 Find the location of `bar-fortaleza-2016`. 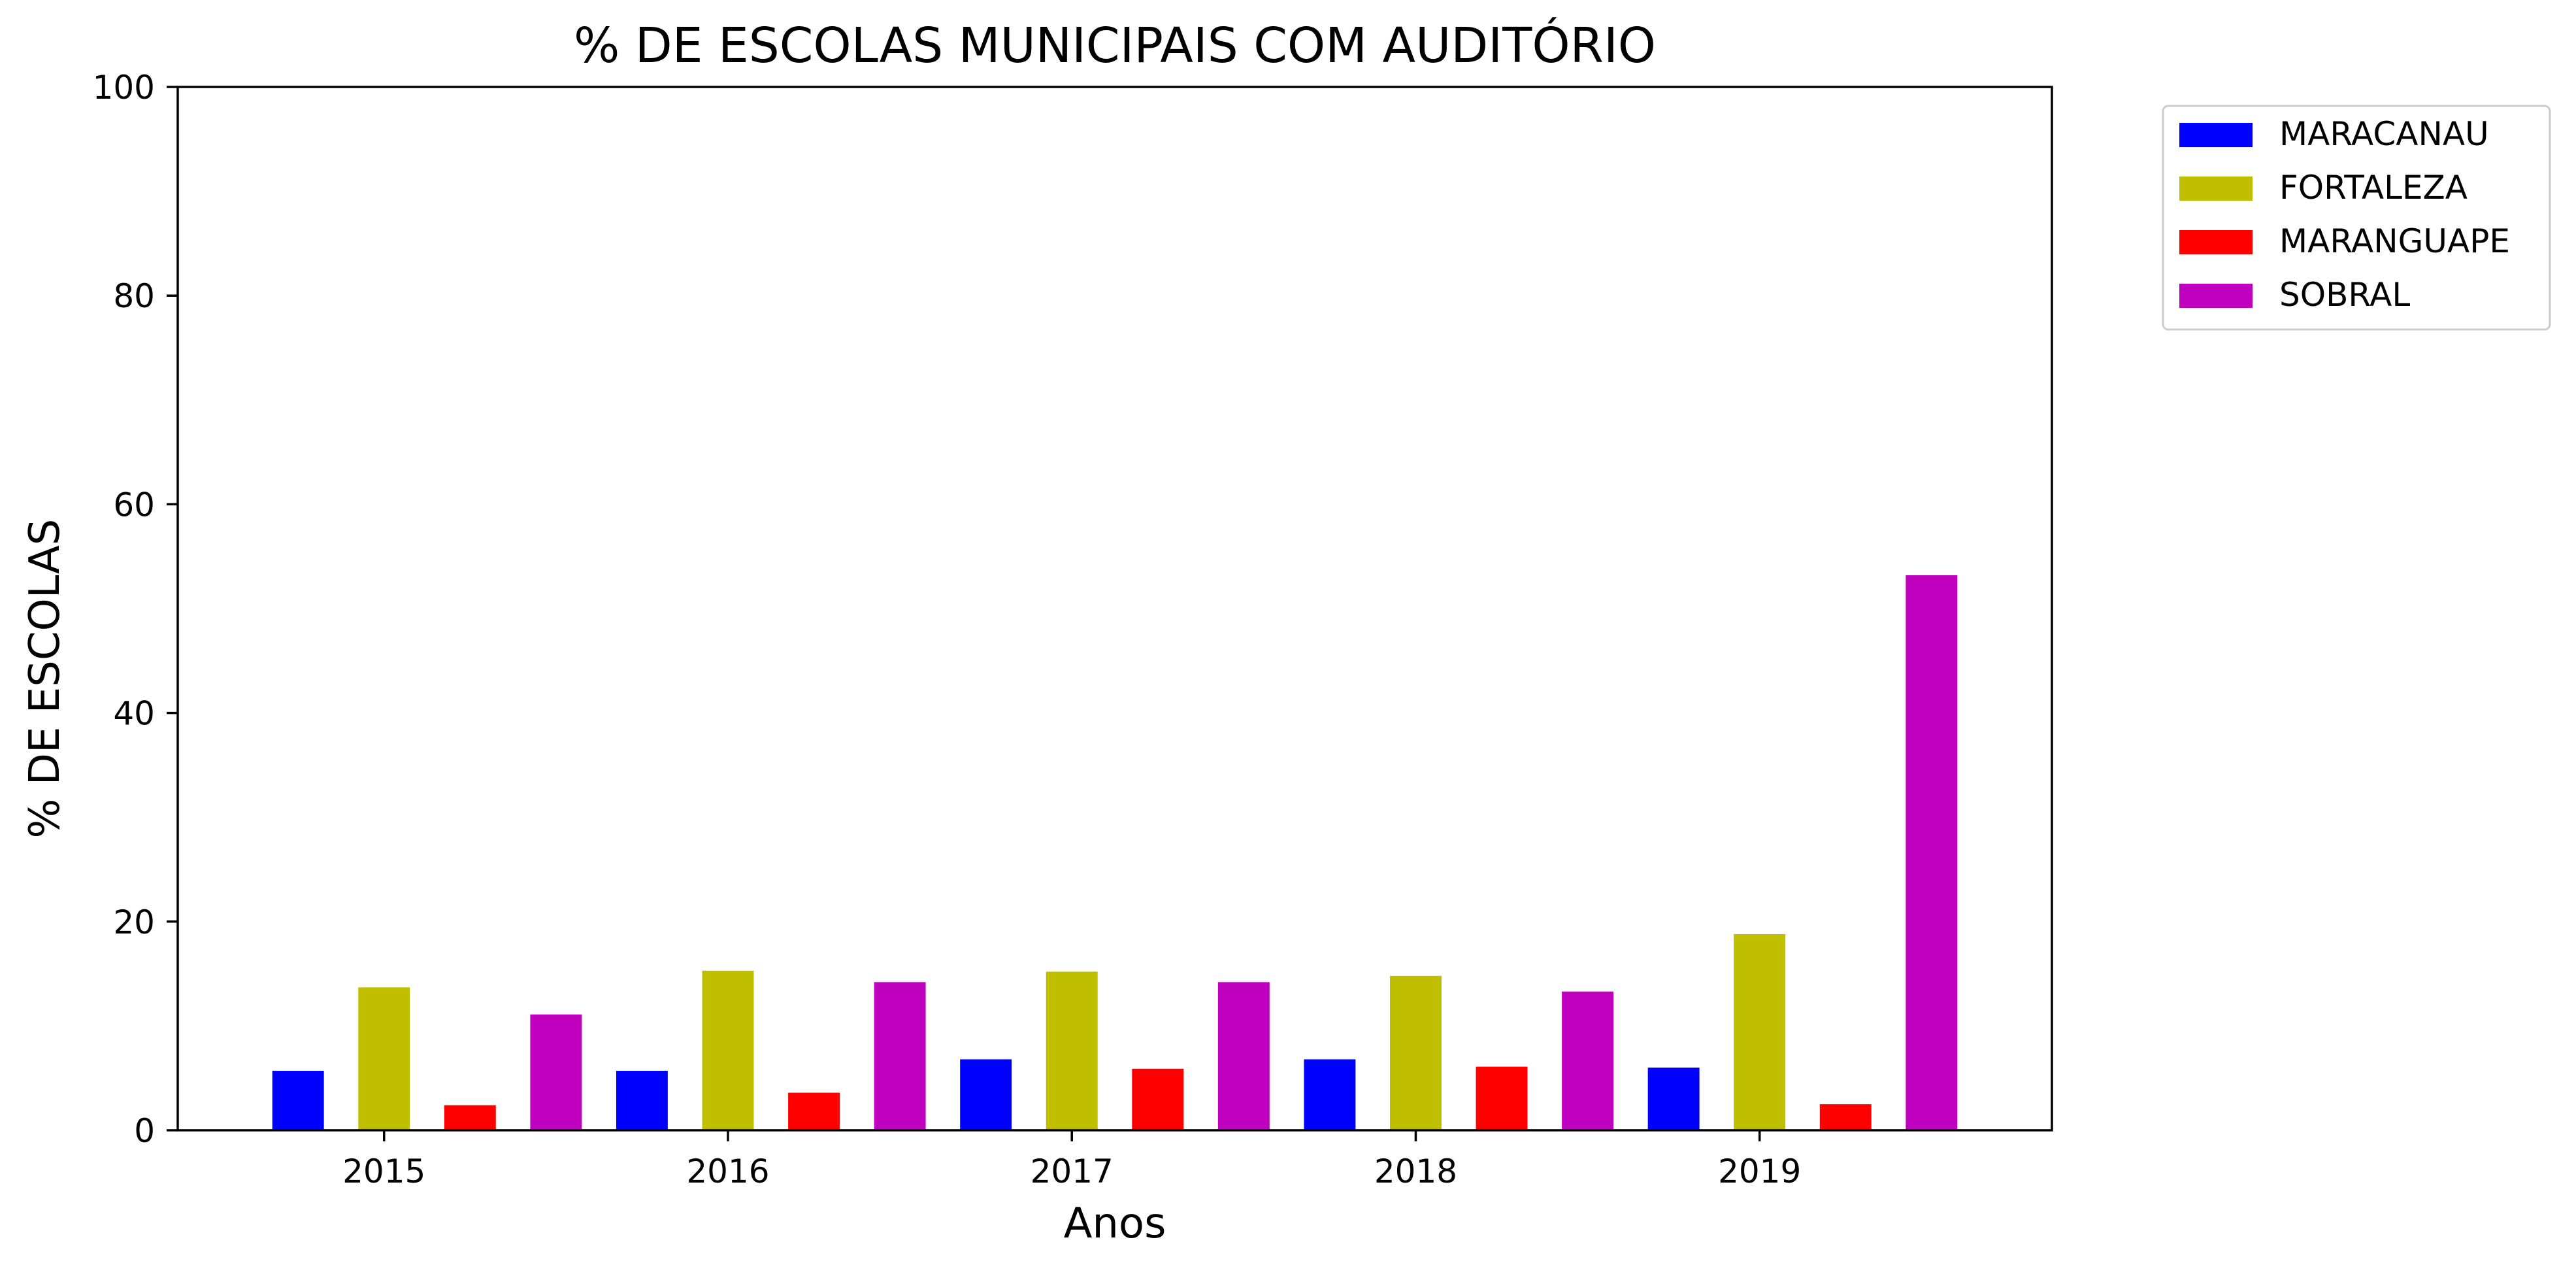

bar-fortaleza-2016 is located at coordinates (728, 1050).